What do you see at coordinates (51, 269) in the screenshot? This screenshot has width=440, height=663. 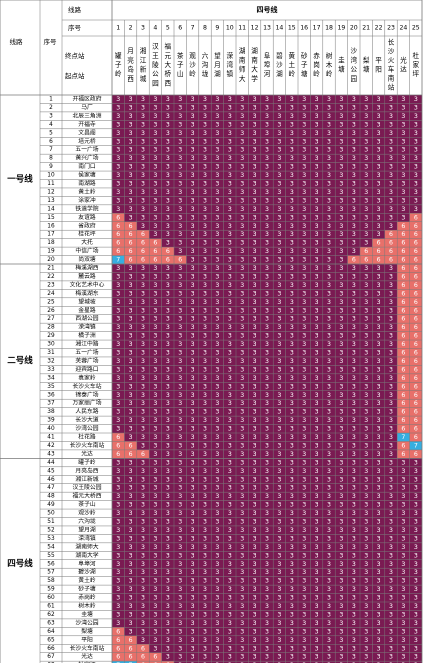 I see `row-number: 21` at bounding box center [51, 269].